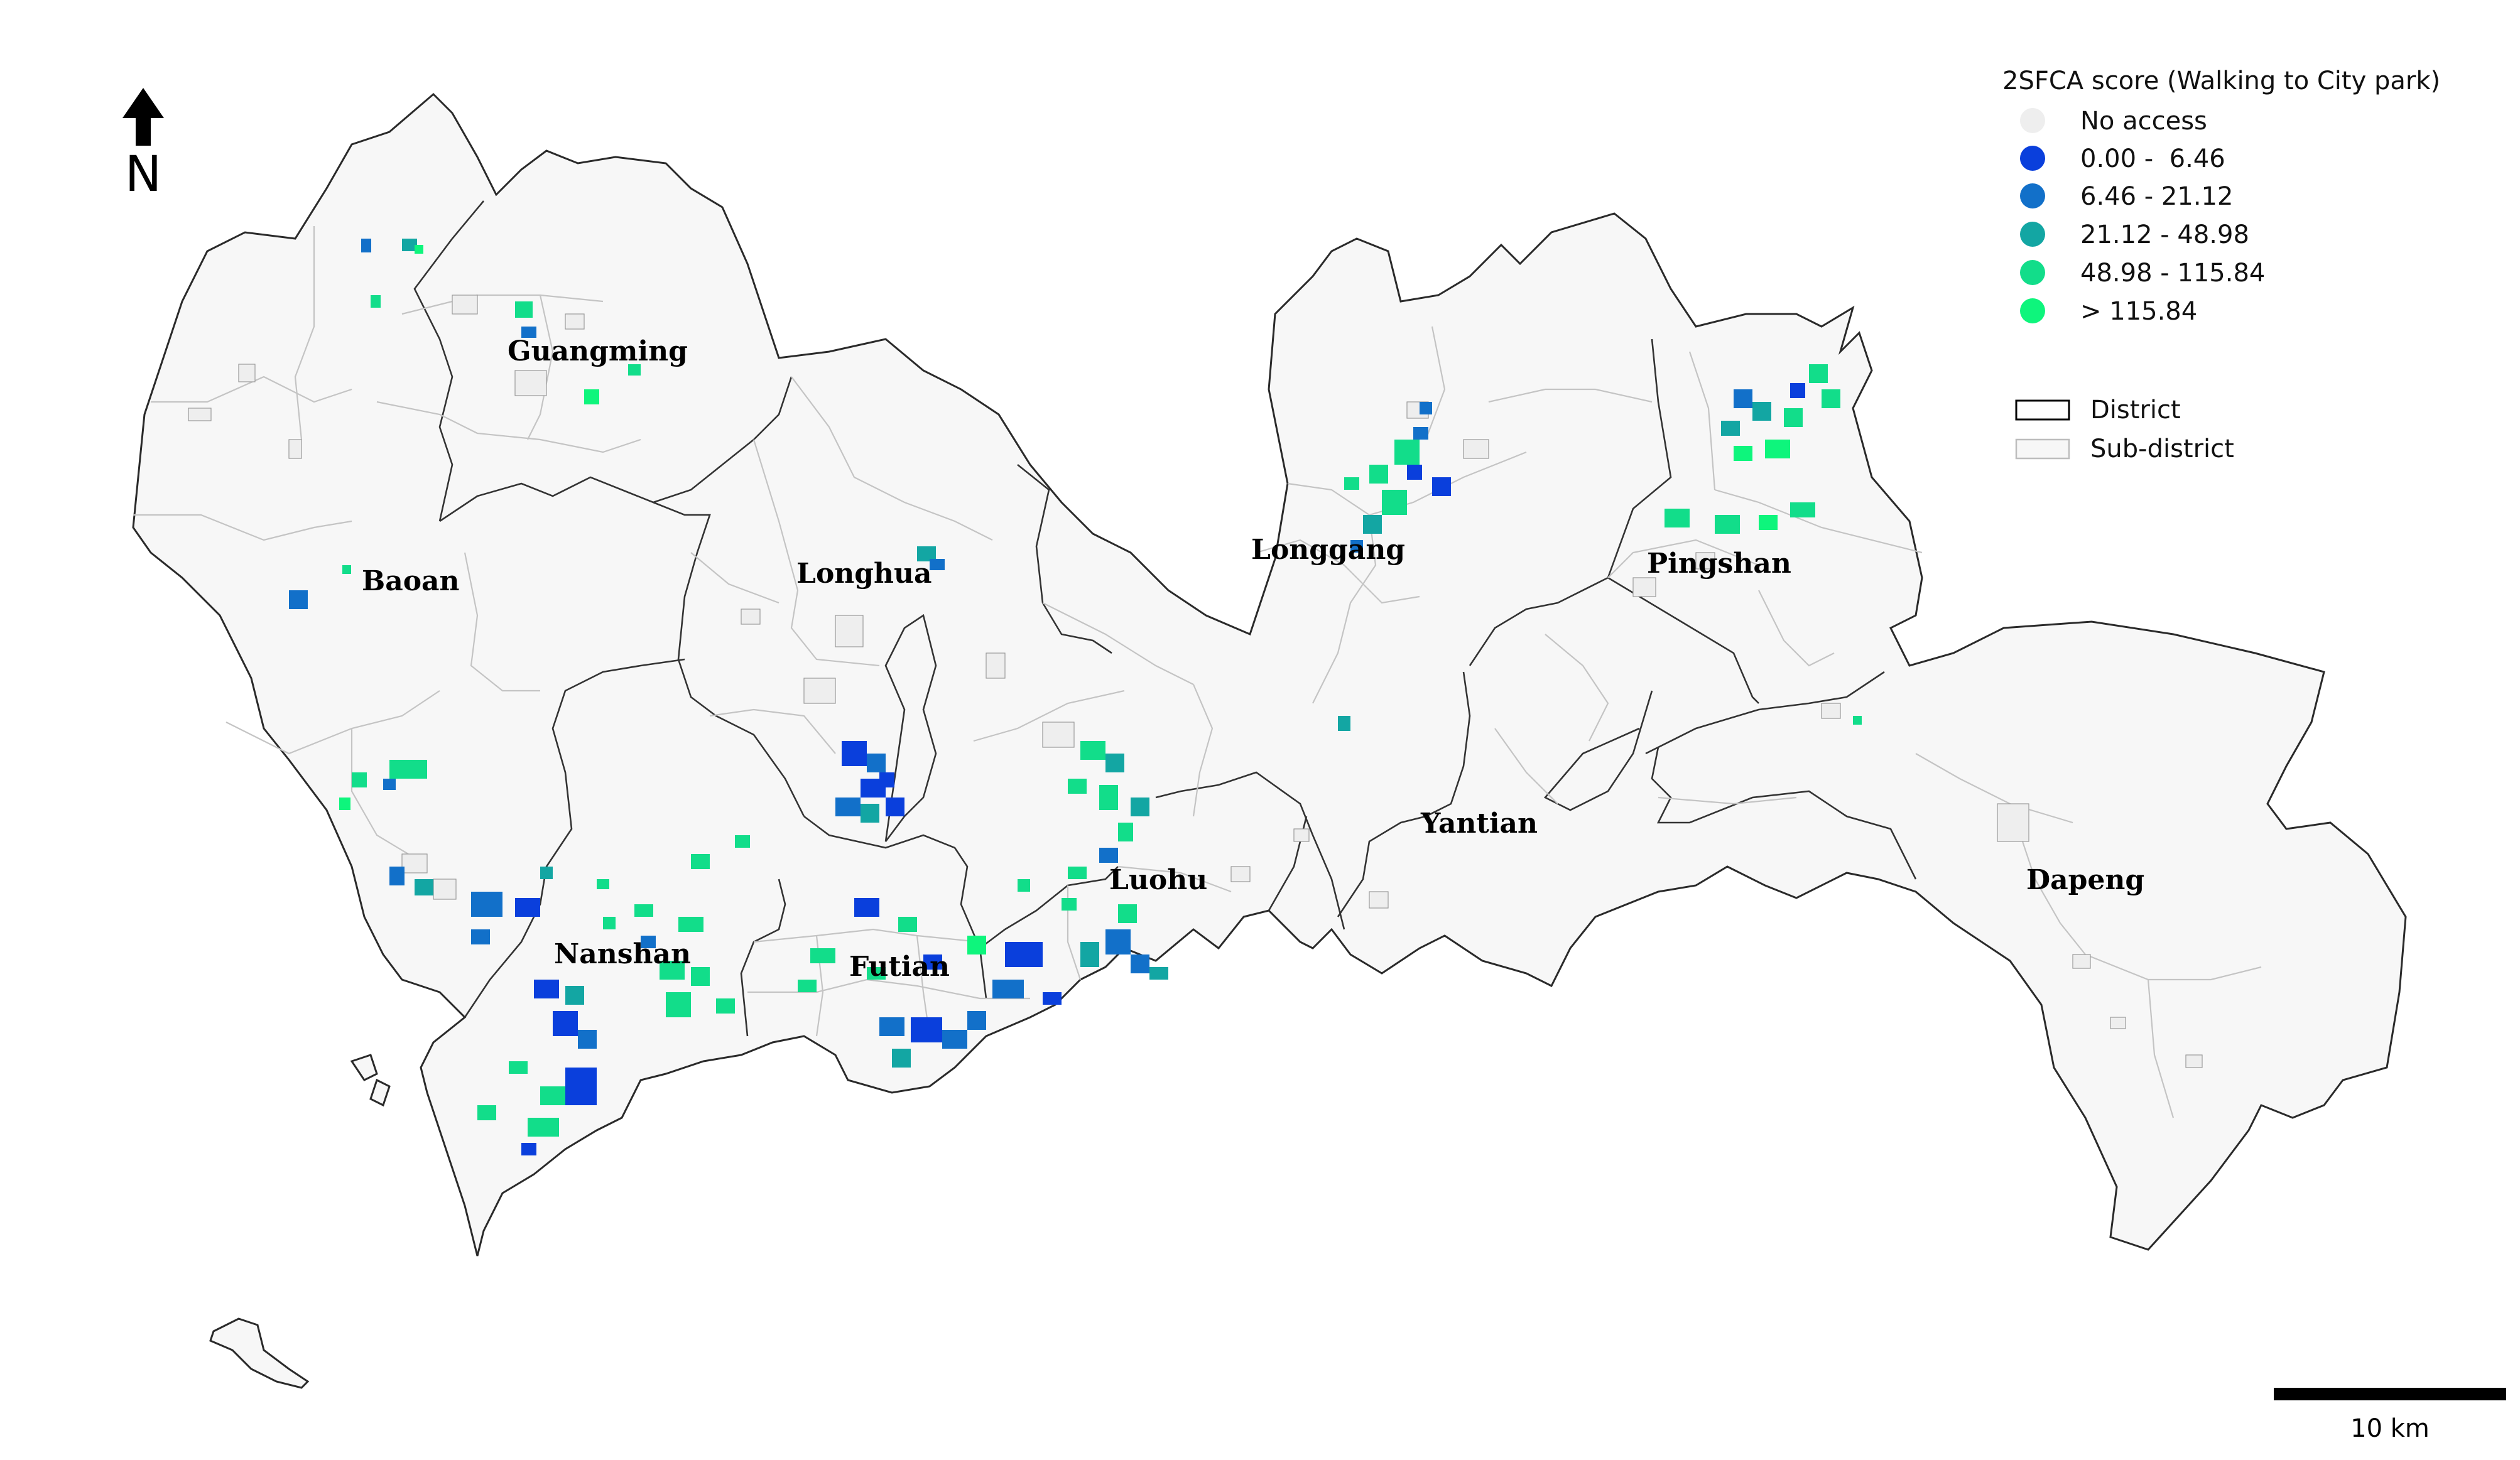 The width and height of the screenshot is (2520, 1460). What do you see at coordinates (2042, 449) in the screenshot?
I see `legend-swatch-sub-district` at bounding box center [2042, 449].